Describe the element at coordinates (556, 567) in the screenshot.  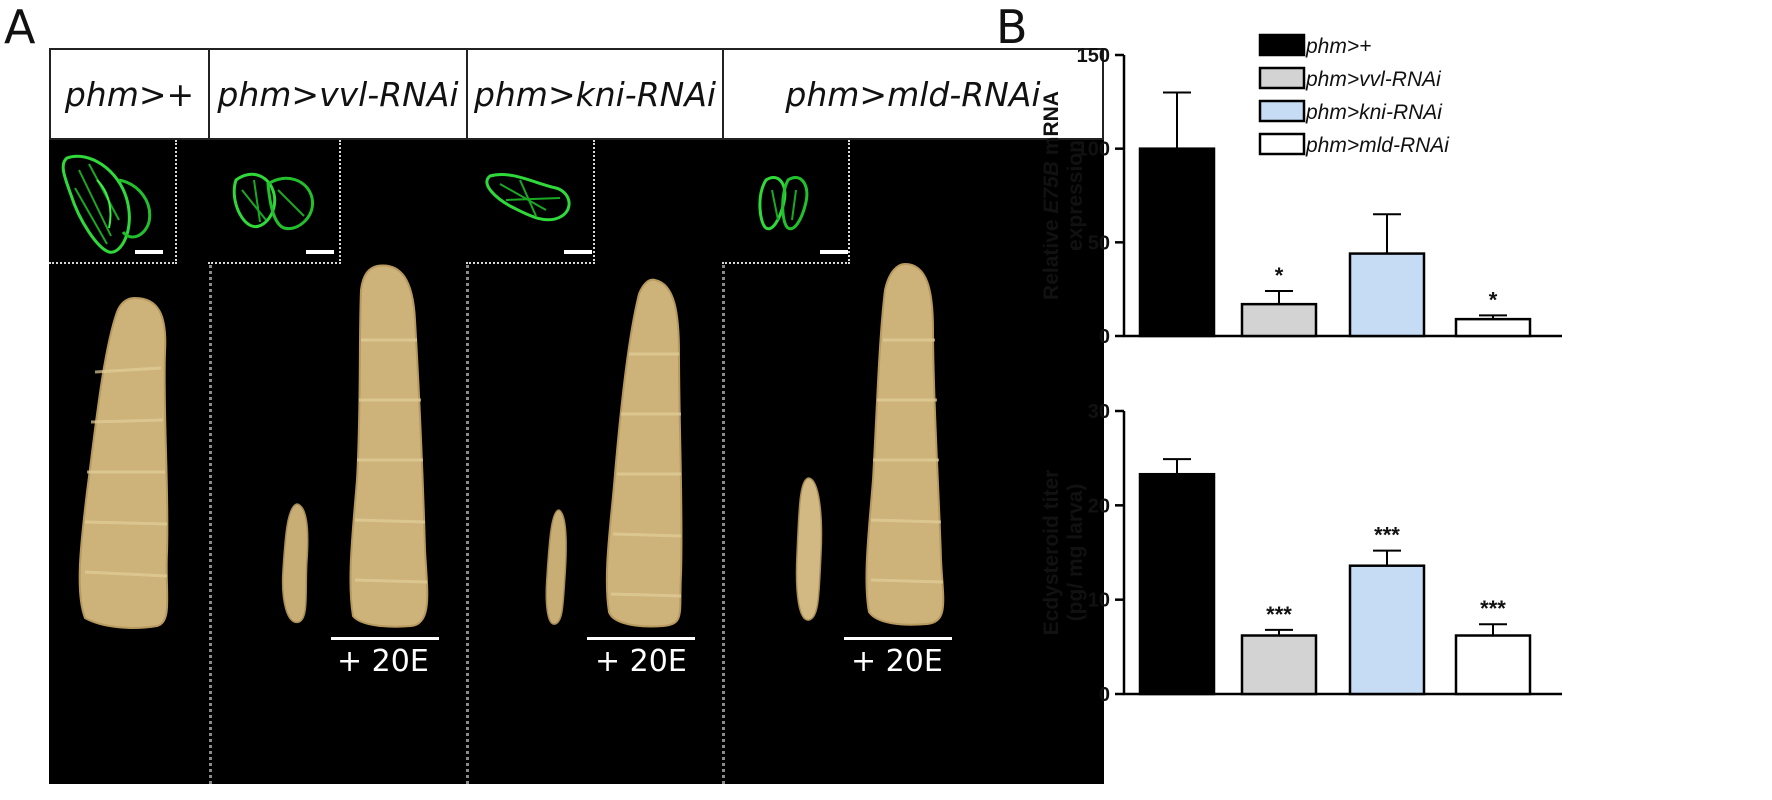
I see `larva-small-kni` at that location.